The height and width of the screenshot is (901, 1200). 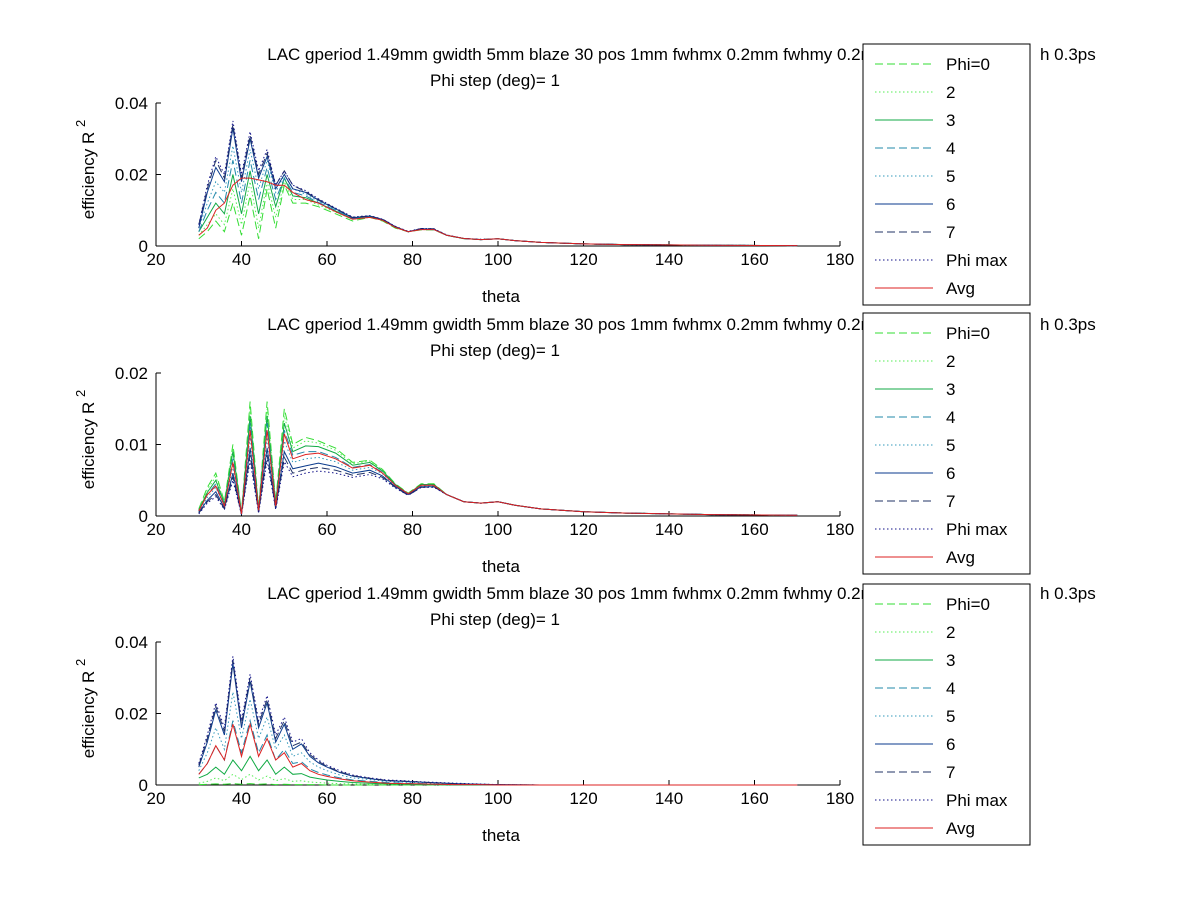 I want to click on y-tick-label: 0.01, so click(x=131, y=445).